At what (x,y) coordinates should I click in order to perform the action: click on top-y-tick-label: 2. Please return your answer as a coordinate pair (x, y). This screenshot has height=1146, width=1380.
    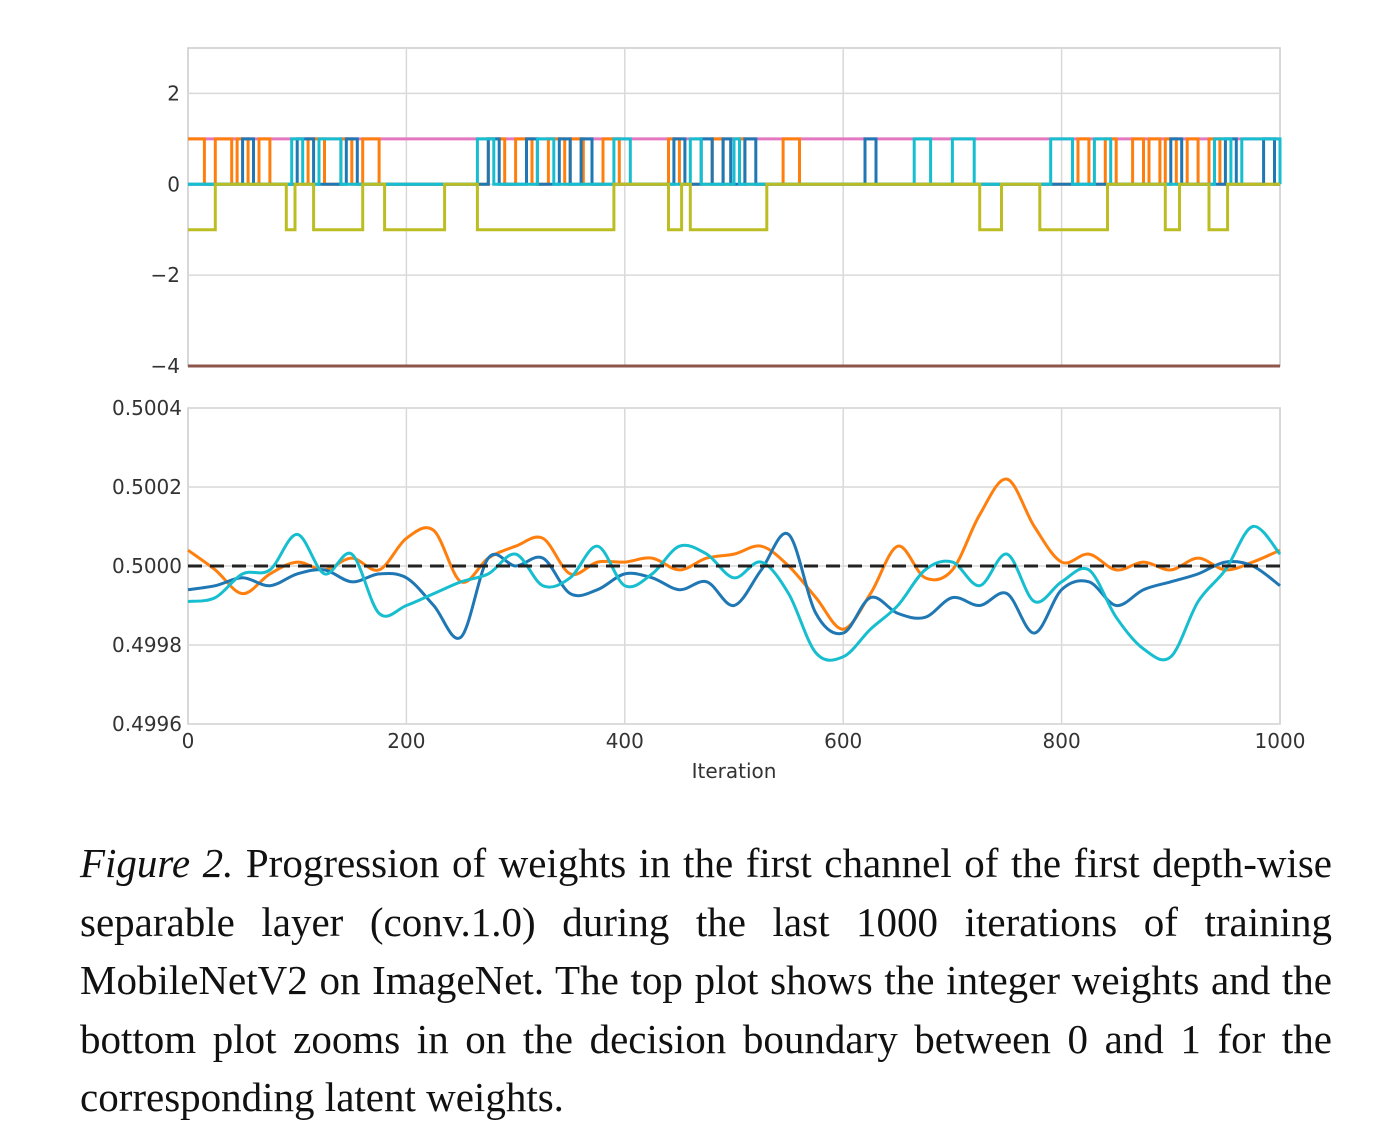
    Looking at the image, I should click on (173, 93).